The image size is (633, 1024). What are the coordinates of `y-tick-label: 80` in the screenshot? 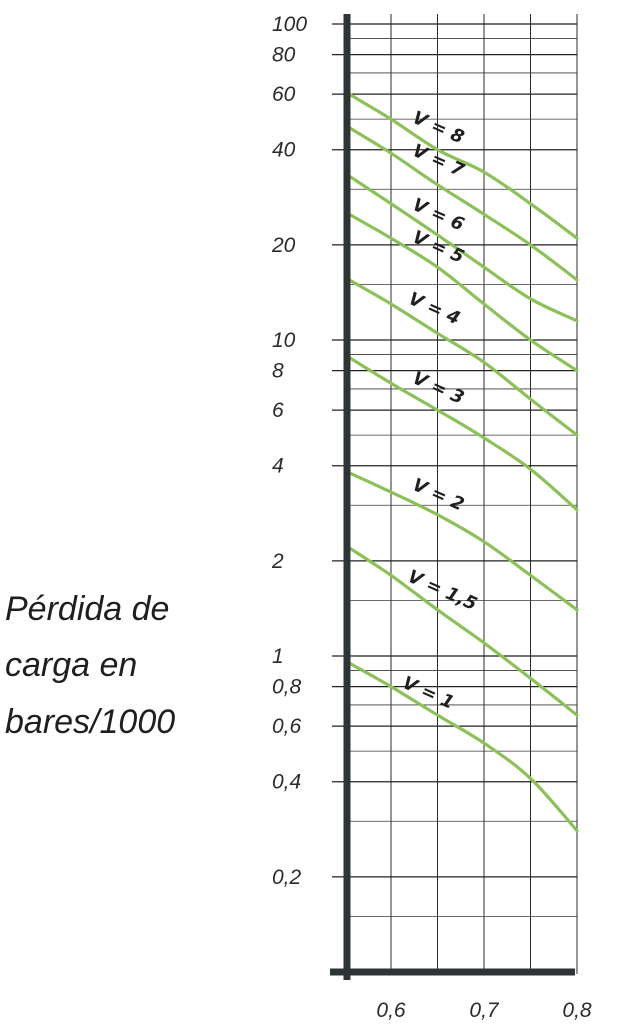 It's located at (284, 55).